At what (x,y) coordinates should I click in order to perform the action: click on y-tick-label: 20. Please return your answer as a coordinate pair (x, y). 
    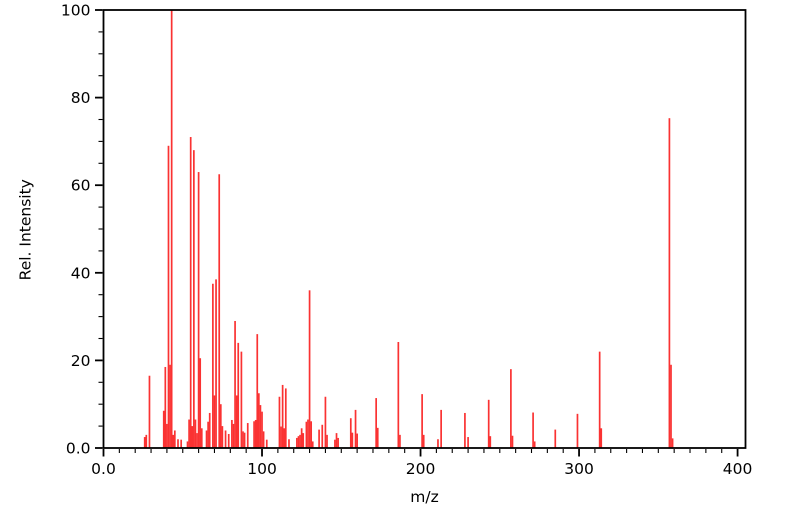
    Looking at the image, I should click on (81, 361).